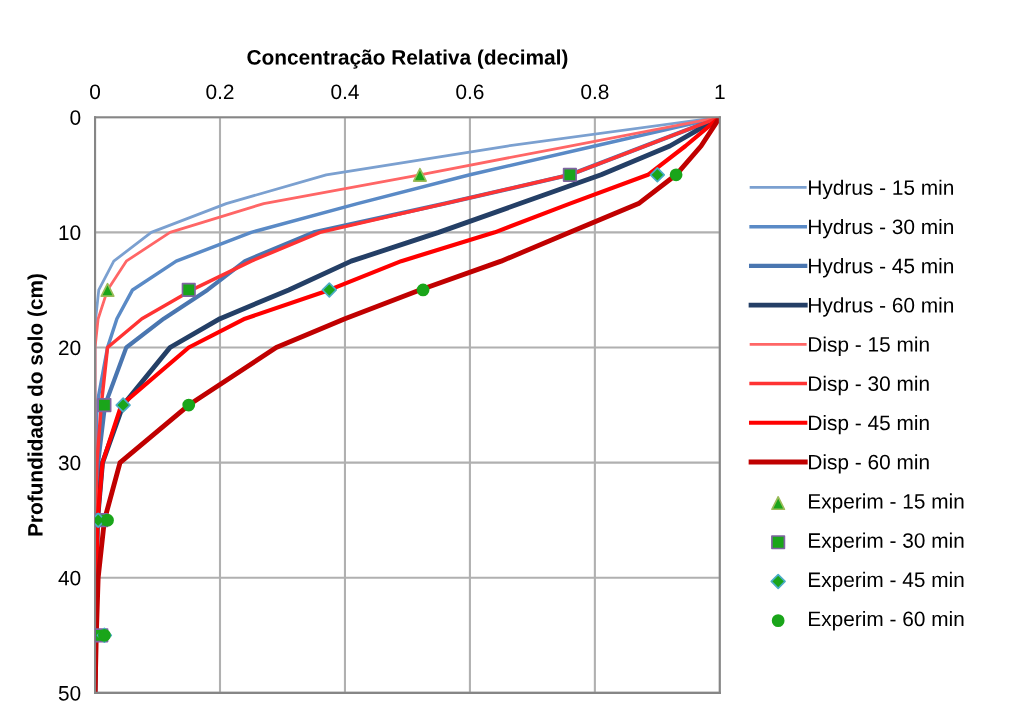 The height and width of the screenshot is (702, 1011). What do you see at coordinates (869, 464) in the screenshot?
I see `legend-label: Disp - 60 min` at bounding box center [869, 464].